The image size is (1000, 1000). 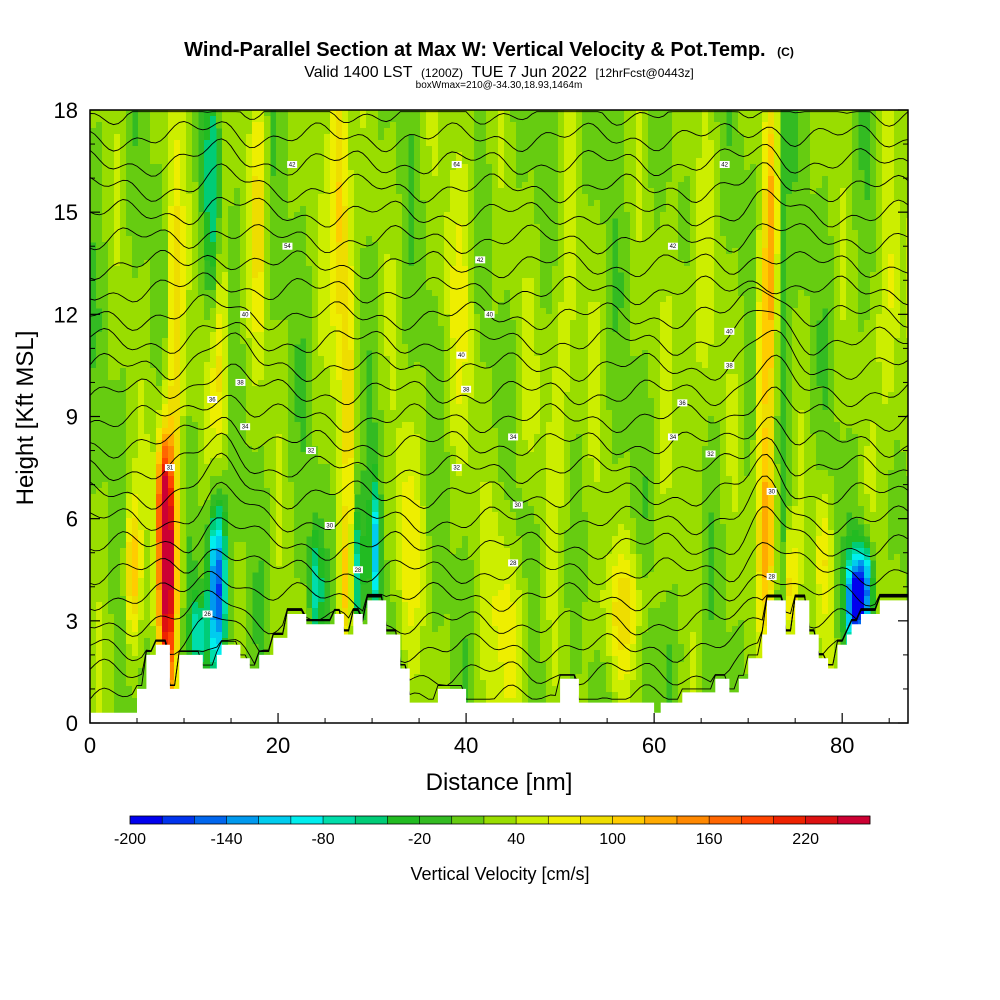 I want to click on subtitle-utc: (1200Z), so click(x=442, y=73).